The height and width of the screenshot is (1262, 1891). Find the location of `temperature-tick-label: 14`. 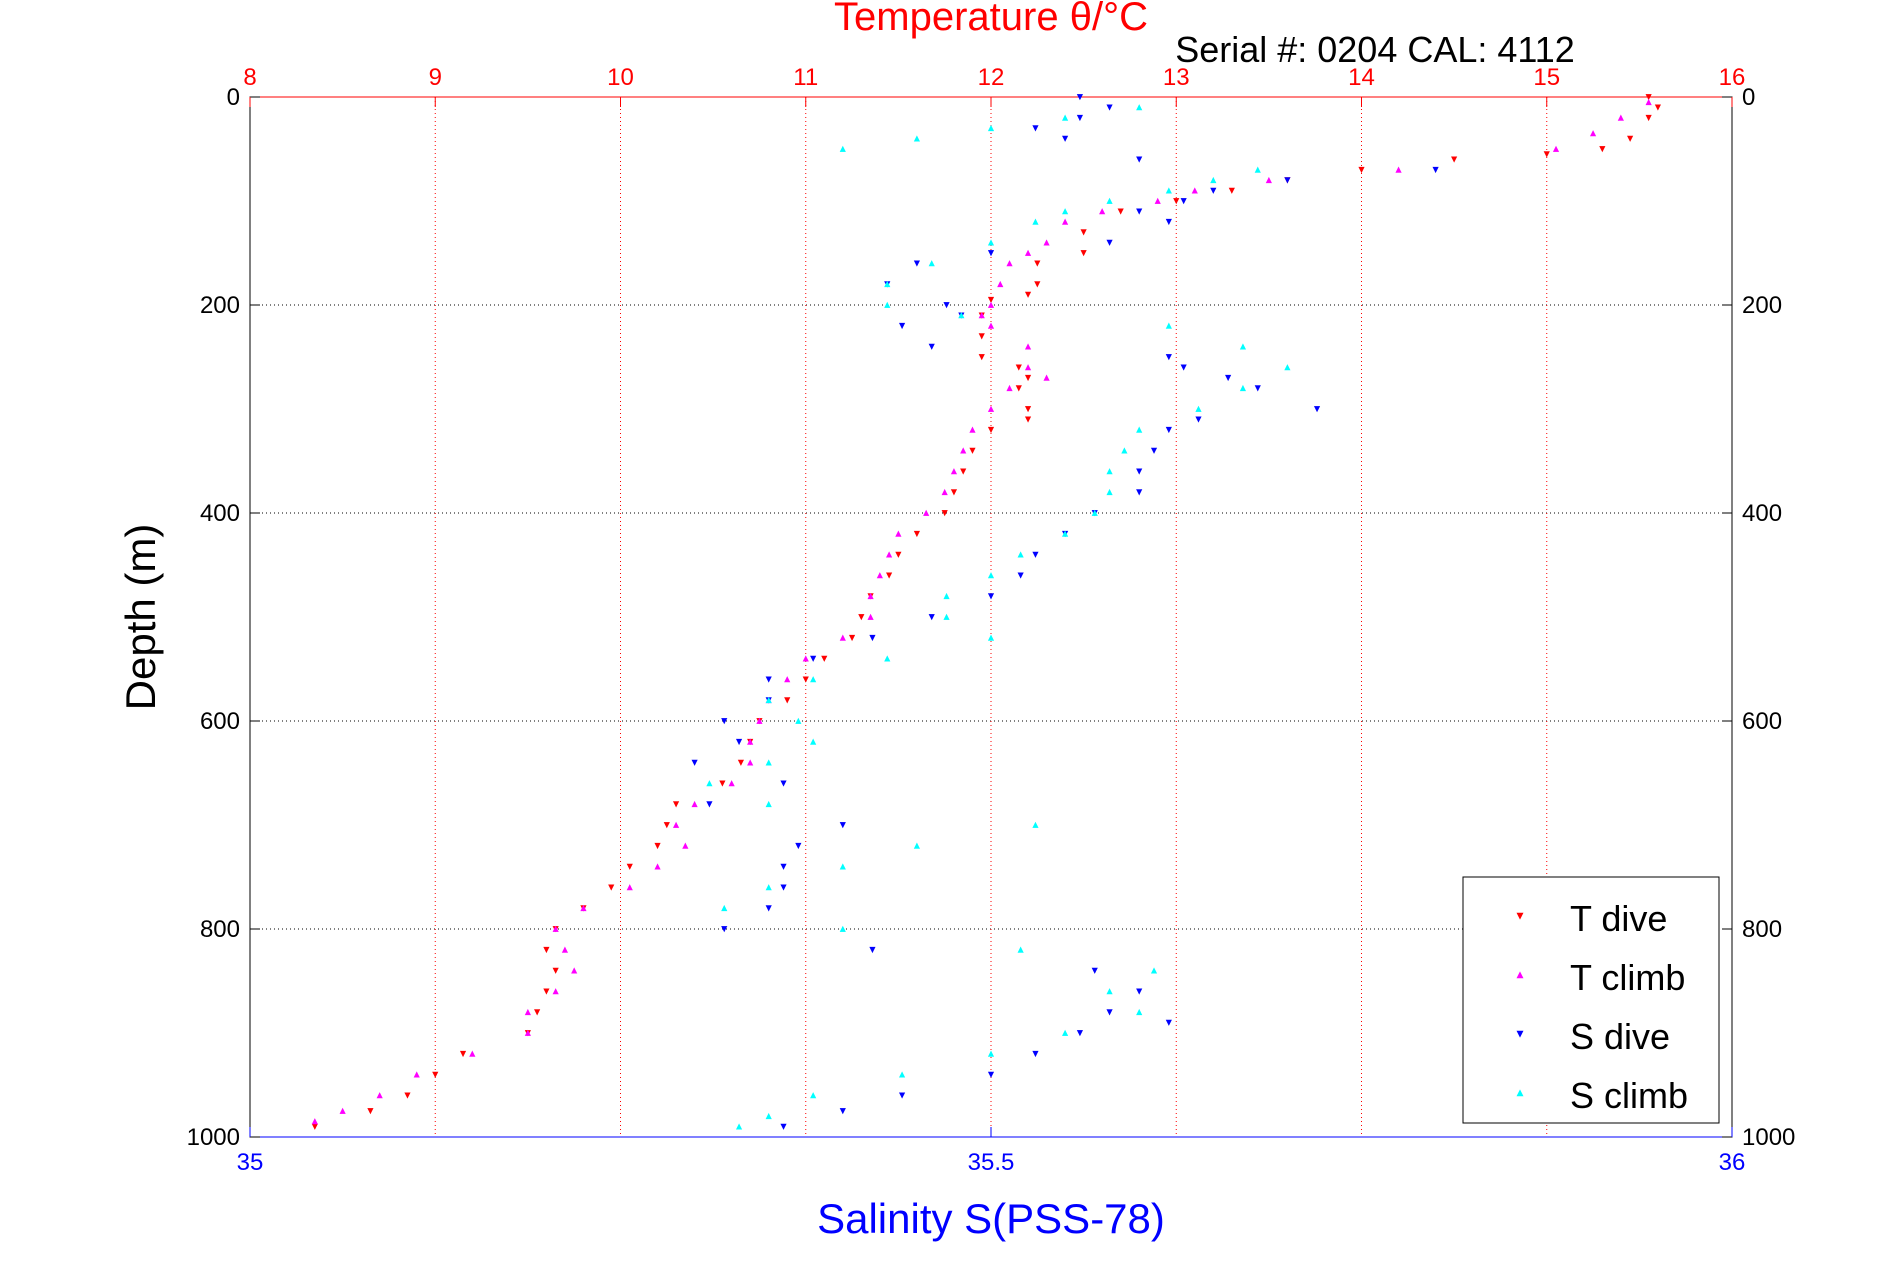

temperature-tick-label: 14 is located at coordinates (1361, 77).